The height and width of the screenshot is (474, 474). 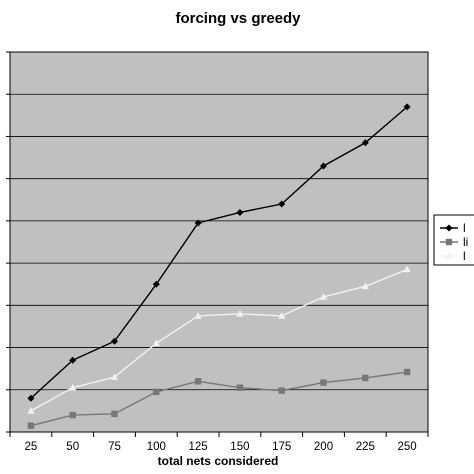 I want to click on series-line, so click(x=219, y=399).